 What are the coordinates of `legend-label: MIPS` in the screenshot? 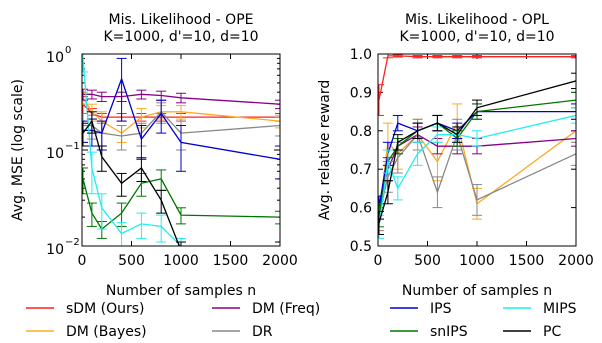 It's located at (560, 309).